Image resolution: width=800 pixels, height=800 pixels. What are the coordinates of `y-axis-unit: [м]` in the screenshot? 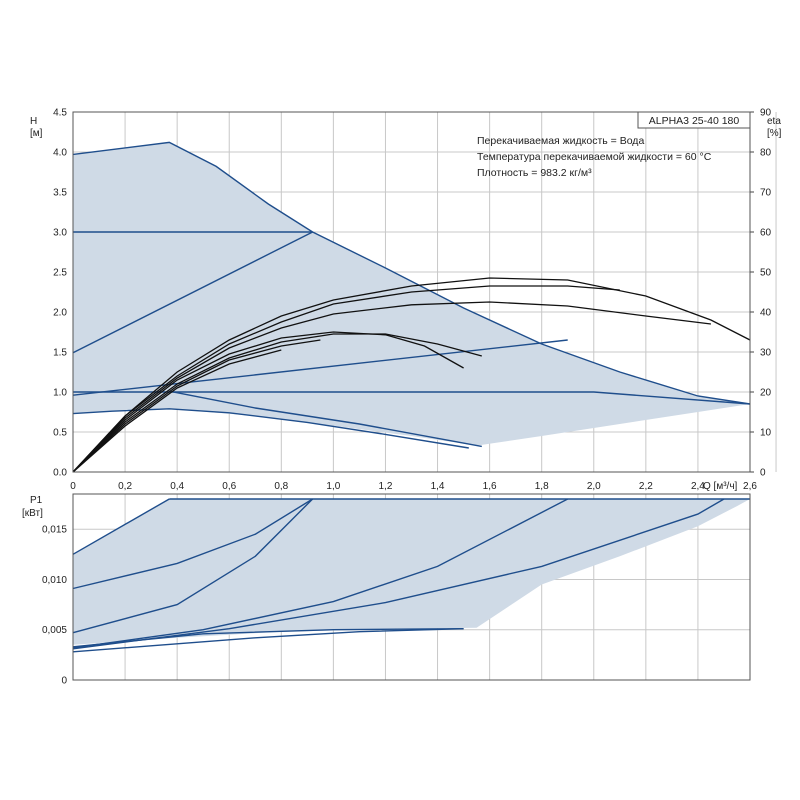 It's located at (36, 133).